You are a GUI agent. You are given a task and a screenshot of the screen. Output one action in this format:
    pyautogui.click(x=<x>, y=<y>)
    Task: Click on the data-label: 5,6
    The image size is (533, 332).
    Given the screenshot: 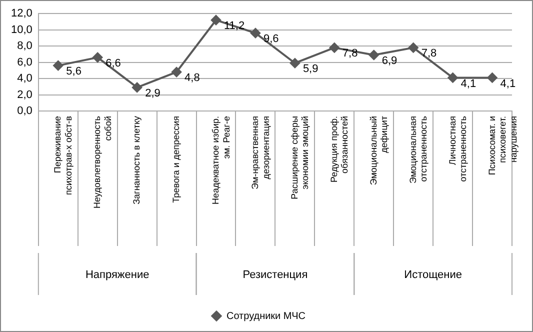 What is the action you would take?
    pyautogui.click(x=74, y=72)
    